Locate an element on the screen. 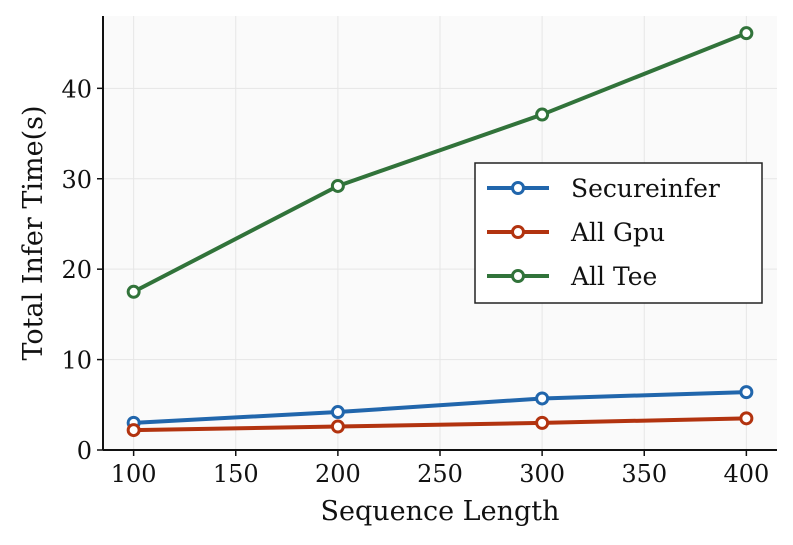 Image resolution: width=793 pixels, height=545 pixels. series-line-secureinfer is located at coordinates (440, 407).